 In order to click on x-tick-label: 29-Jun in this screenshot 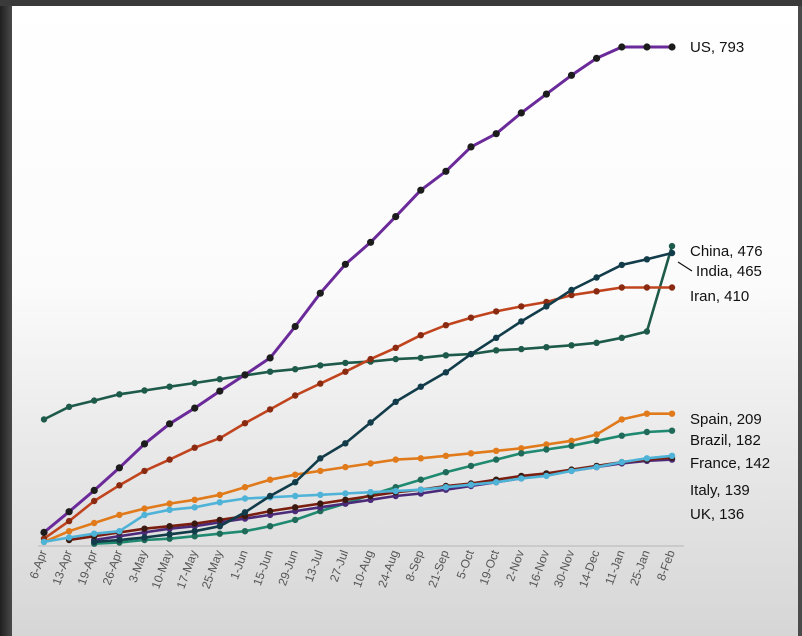, I will do `click(288, 567)`.